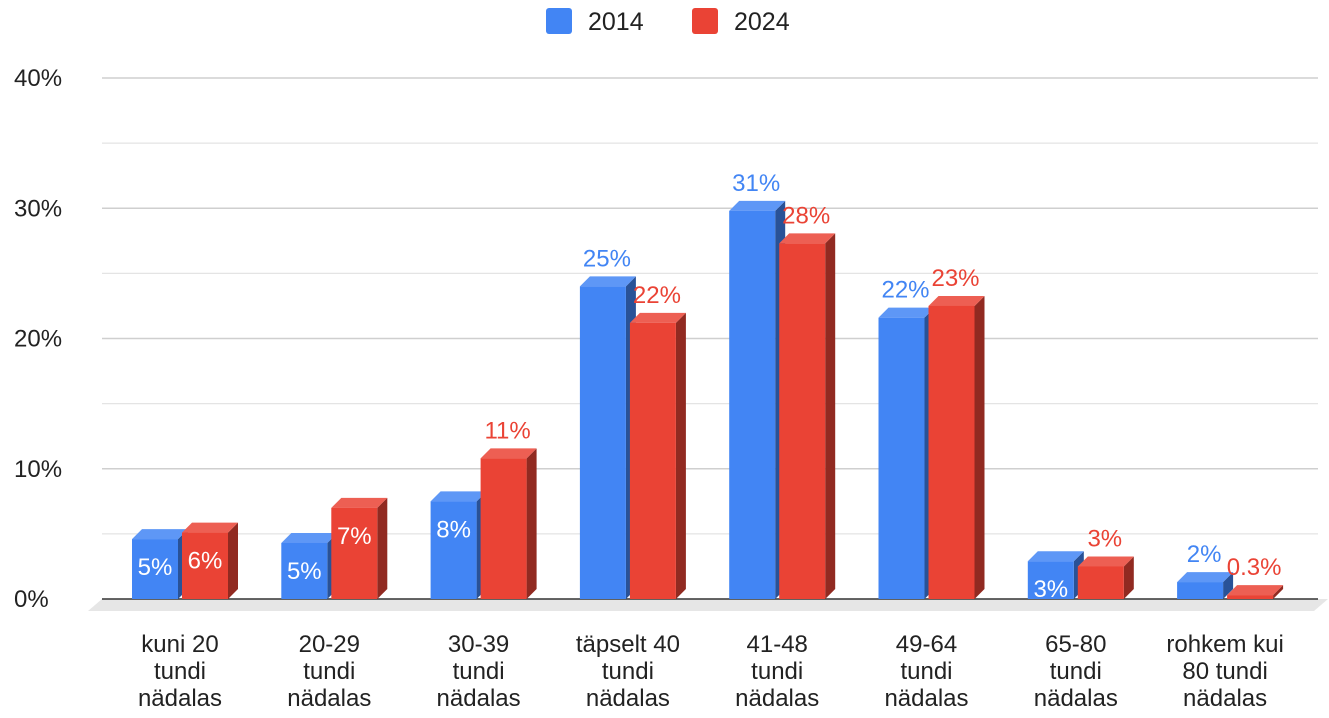 This screenshot has width=1329, height=718. I want to click on floor-plane, so click(708, 605).